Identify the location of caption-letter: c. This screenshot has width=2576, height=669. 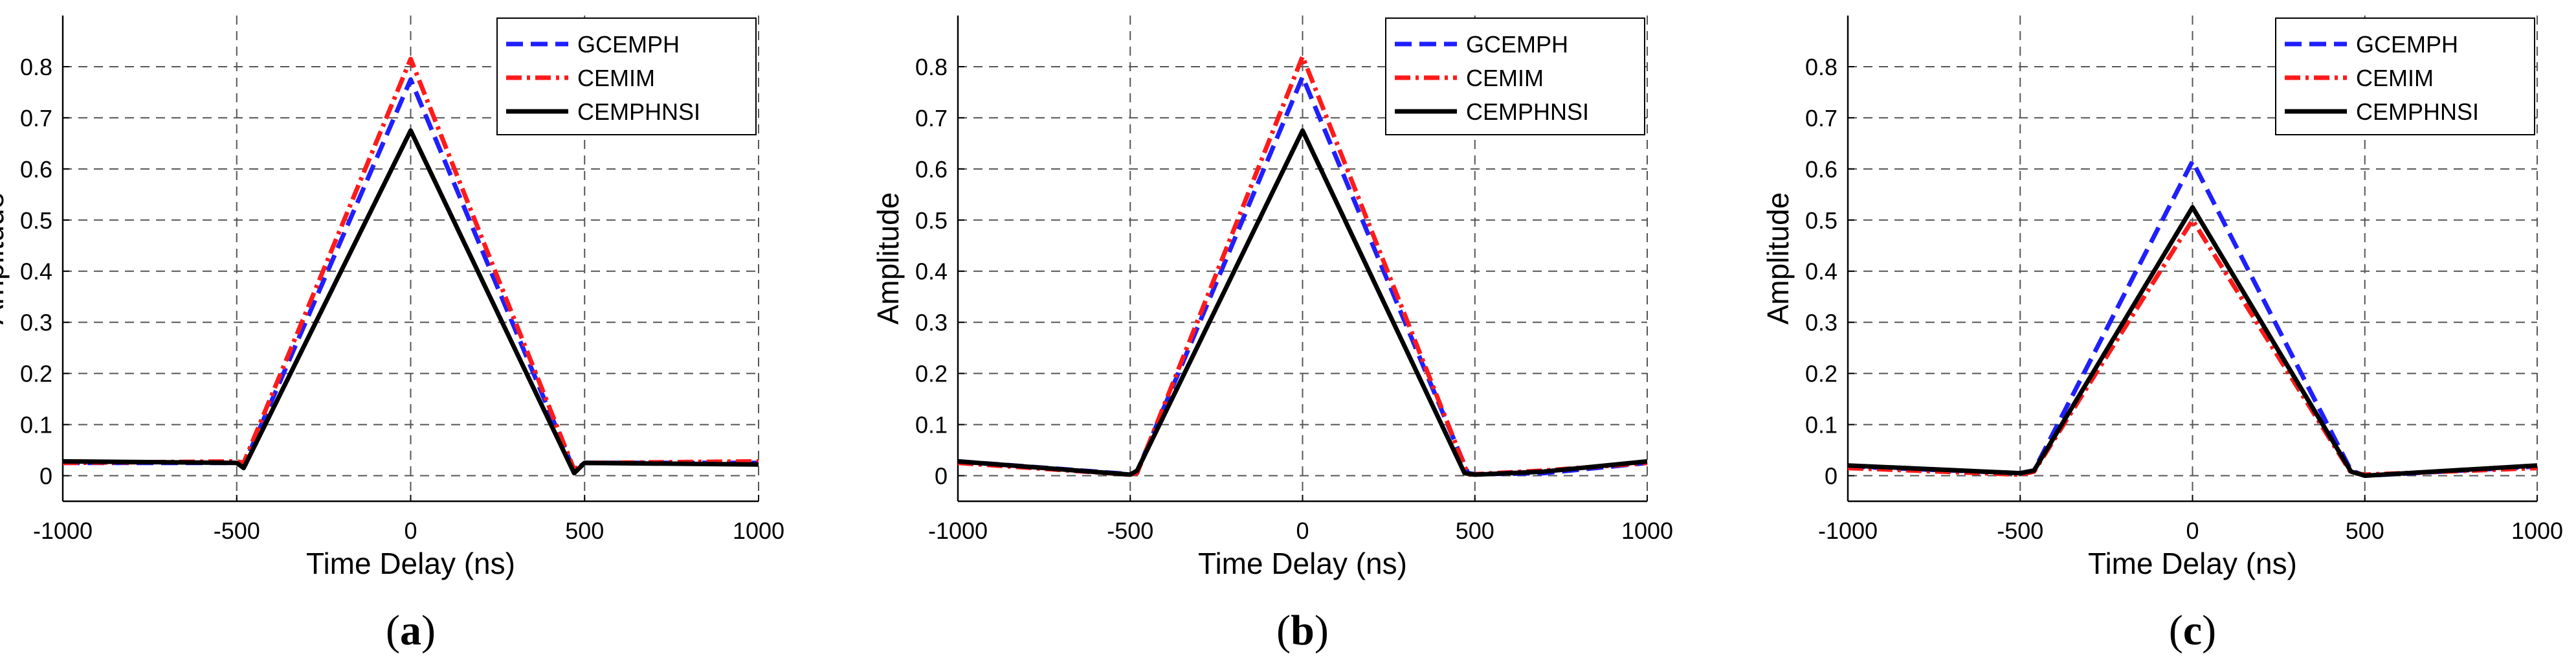
(2192, 631).